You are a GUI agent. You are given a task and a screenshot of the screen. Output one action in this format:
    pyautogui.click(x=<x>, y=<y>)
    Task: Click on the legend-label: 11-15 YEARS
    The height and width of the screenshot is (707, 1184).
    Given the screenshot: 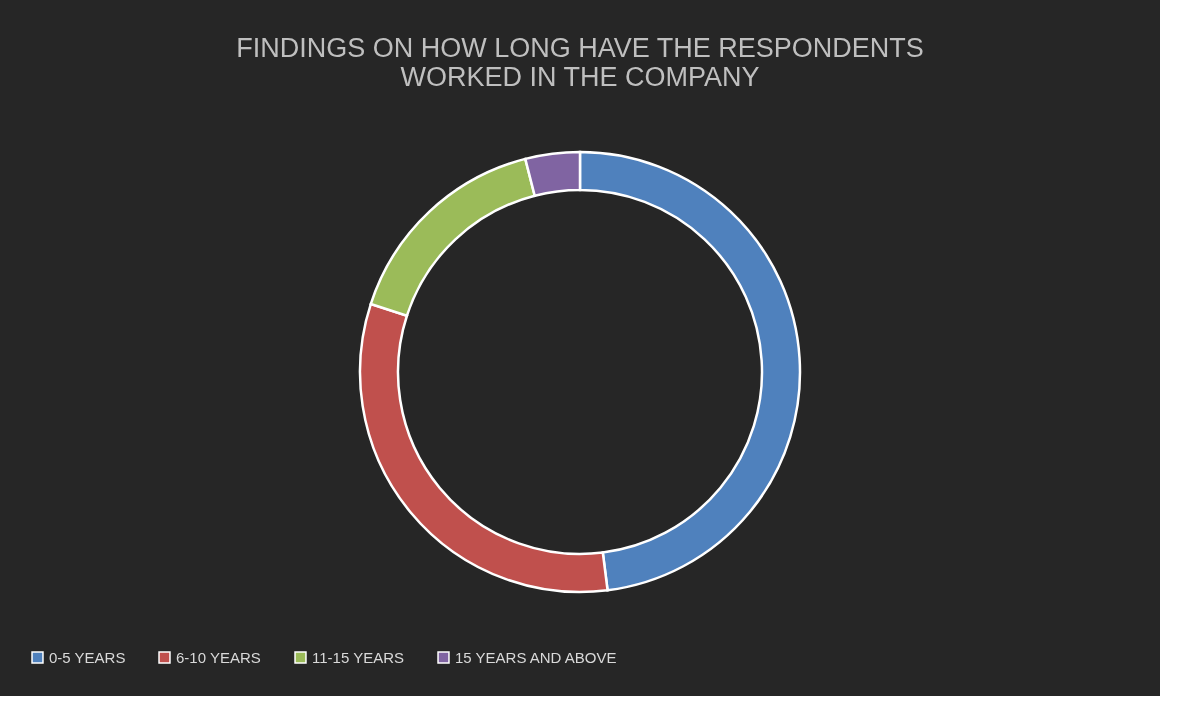 What is the action you would take?
    pyautogui.click(x=358, y=657)
    